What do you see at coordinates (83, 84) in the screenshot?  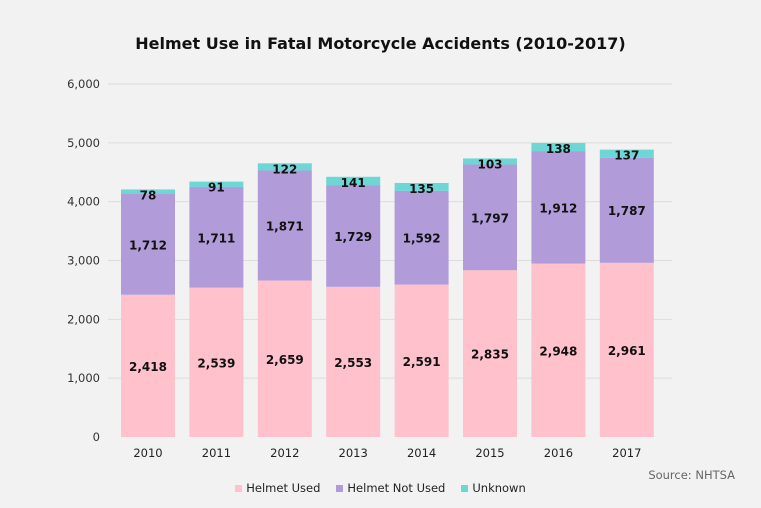 I see `y-tick-label: 6,000` at bounding box center [83, 84].